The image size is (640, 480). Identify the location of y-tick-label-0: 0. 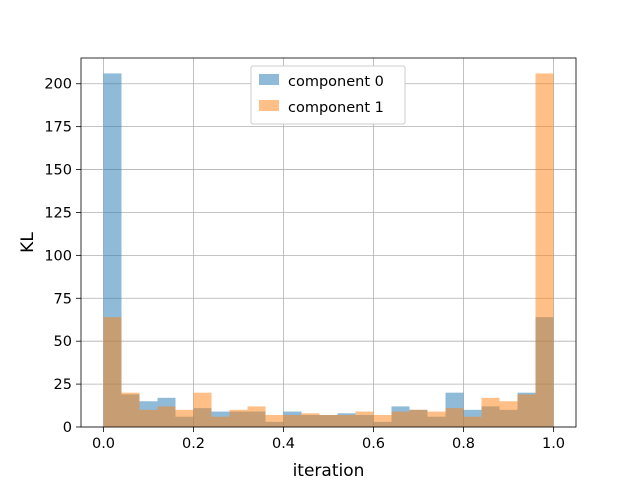
(67, 428).